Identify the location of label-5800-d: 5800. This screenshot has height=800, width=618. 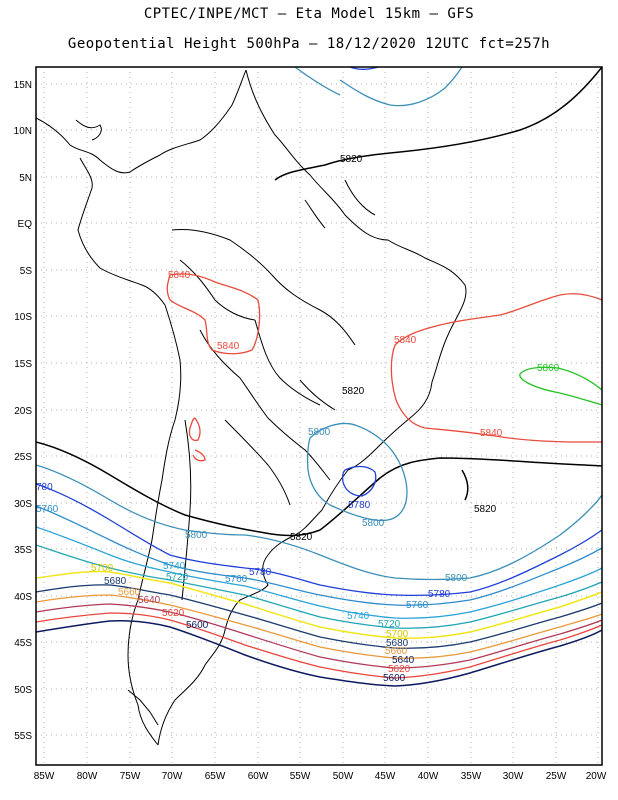
(456, 578).